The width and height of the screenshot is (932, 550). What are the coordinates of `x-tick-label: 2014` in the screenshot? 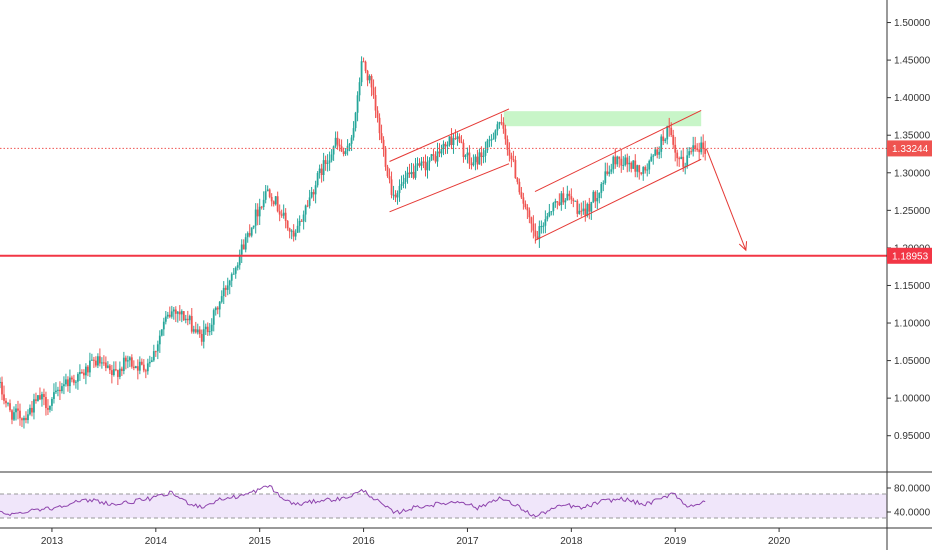 It's located at (156, 541).